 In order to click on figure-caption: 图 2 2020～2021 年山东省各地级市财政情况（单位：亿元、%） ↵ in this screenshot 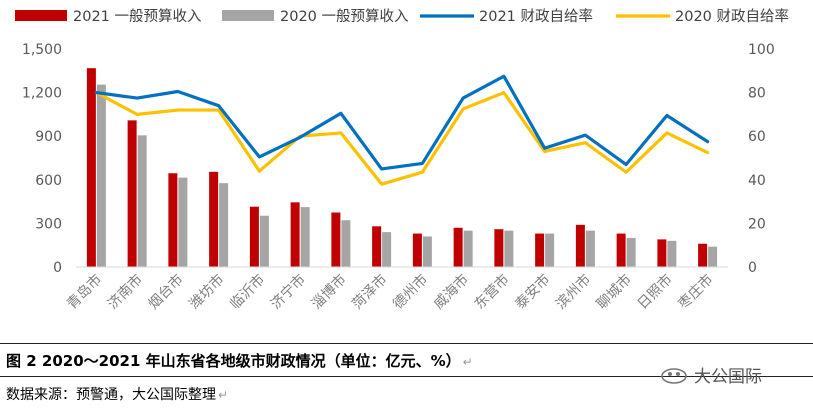, I will do `click(239, 360)`.